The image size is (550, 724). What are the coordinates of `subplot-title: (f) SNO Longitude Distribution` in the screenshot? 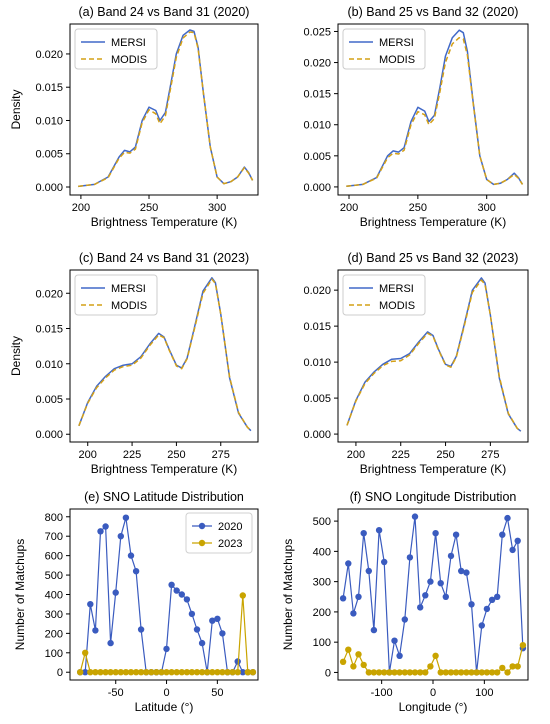 It's located at (433, 497).